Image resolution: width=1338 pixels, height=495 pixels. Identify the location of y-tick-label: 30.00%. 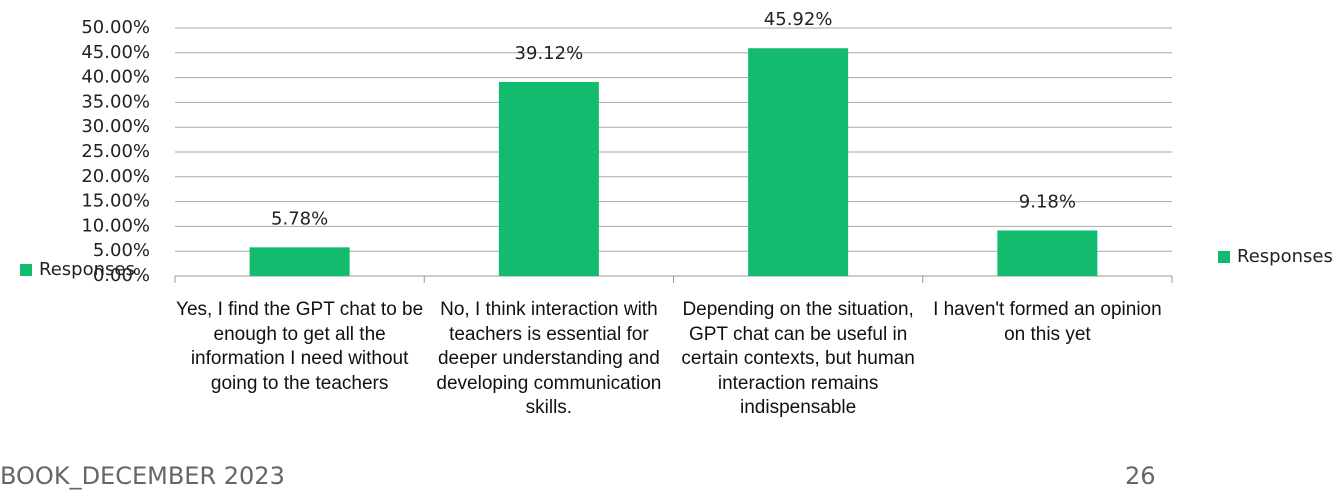
(115, 126).